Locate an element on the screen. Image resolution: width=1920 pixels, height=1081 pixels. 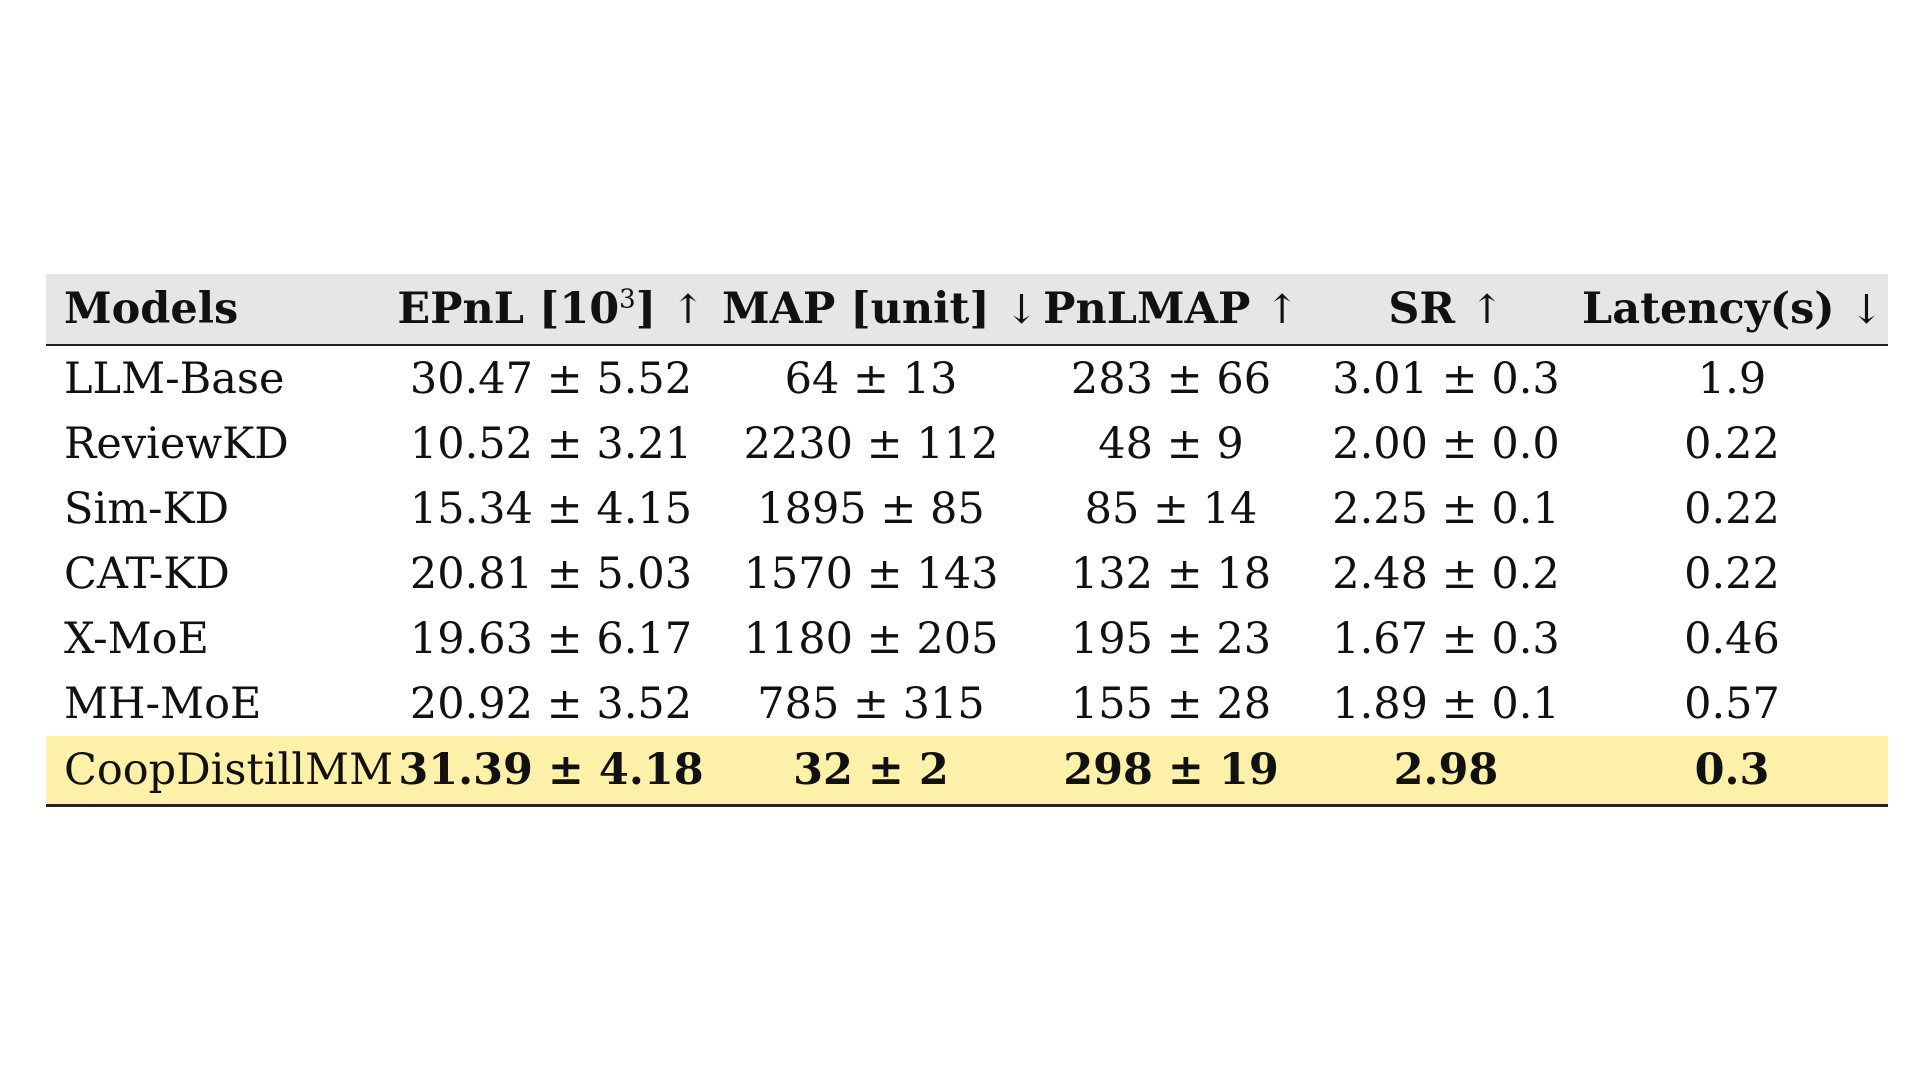
cell-sr: 3.01 ± 0.3 is located at coordinates (1446, 378).